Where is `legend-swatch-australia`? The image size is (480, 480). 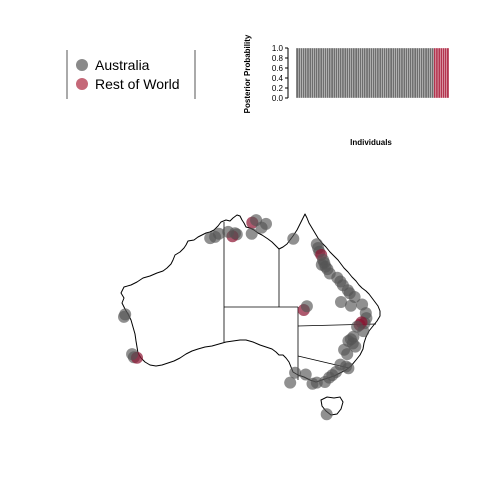
legend-swatch-australia is located at coordinates (82, 65).